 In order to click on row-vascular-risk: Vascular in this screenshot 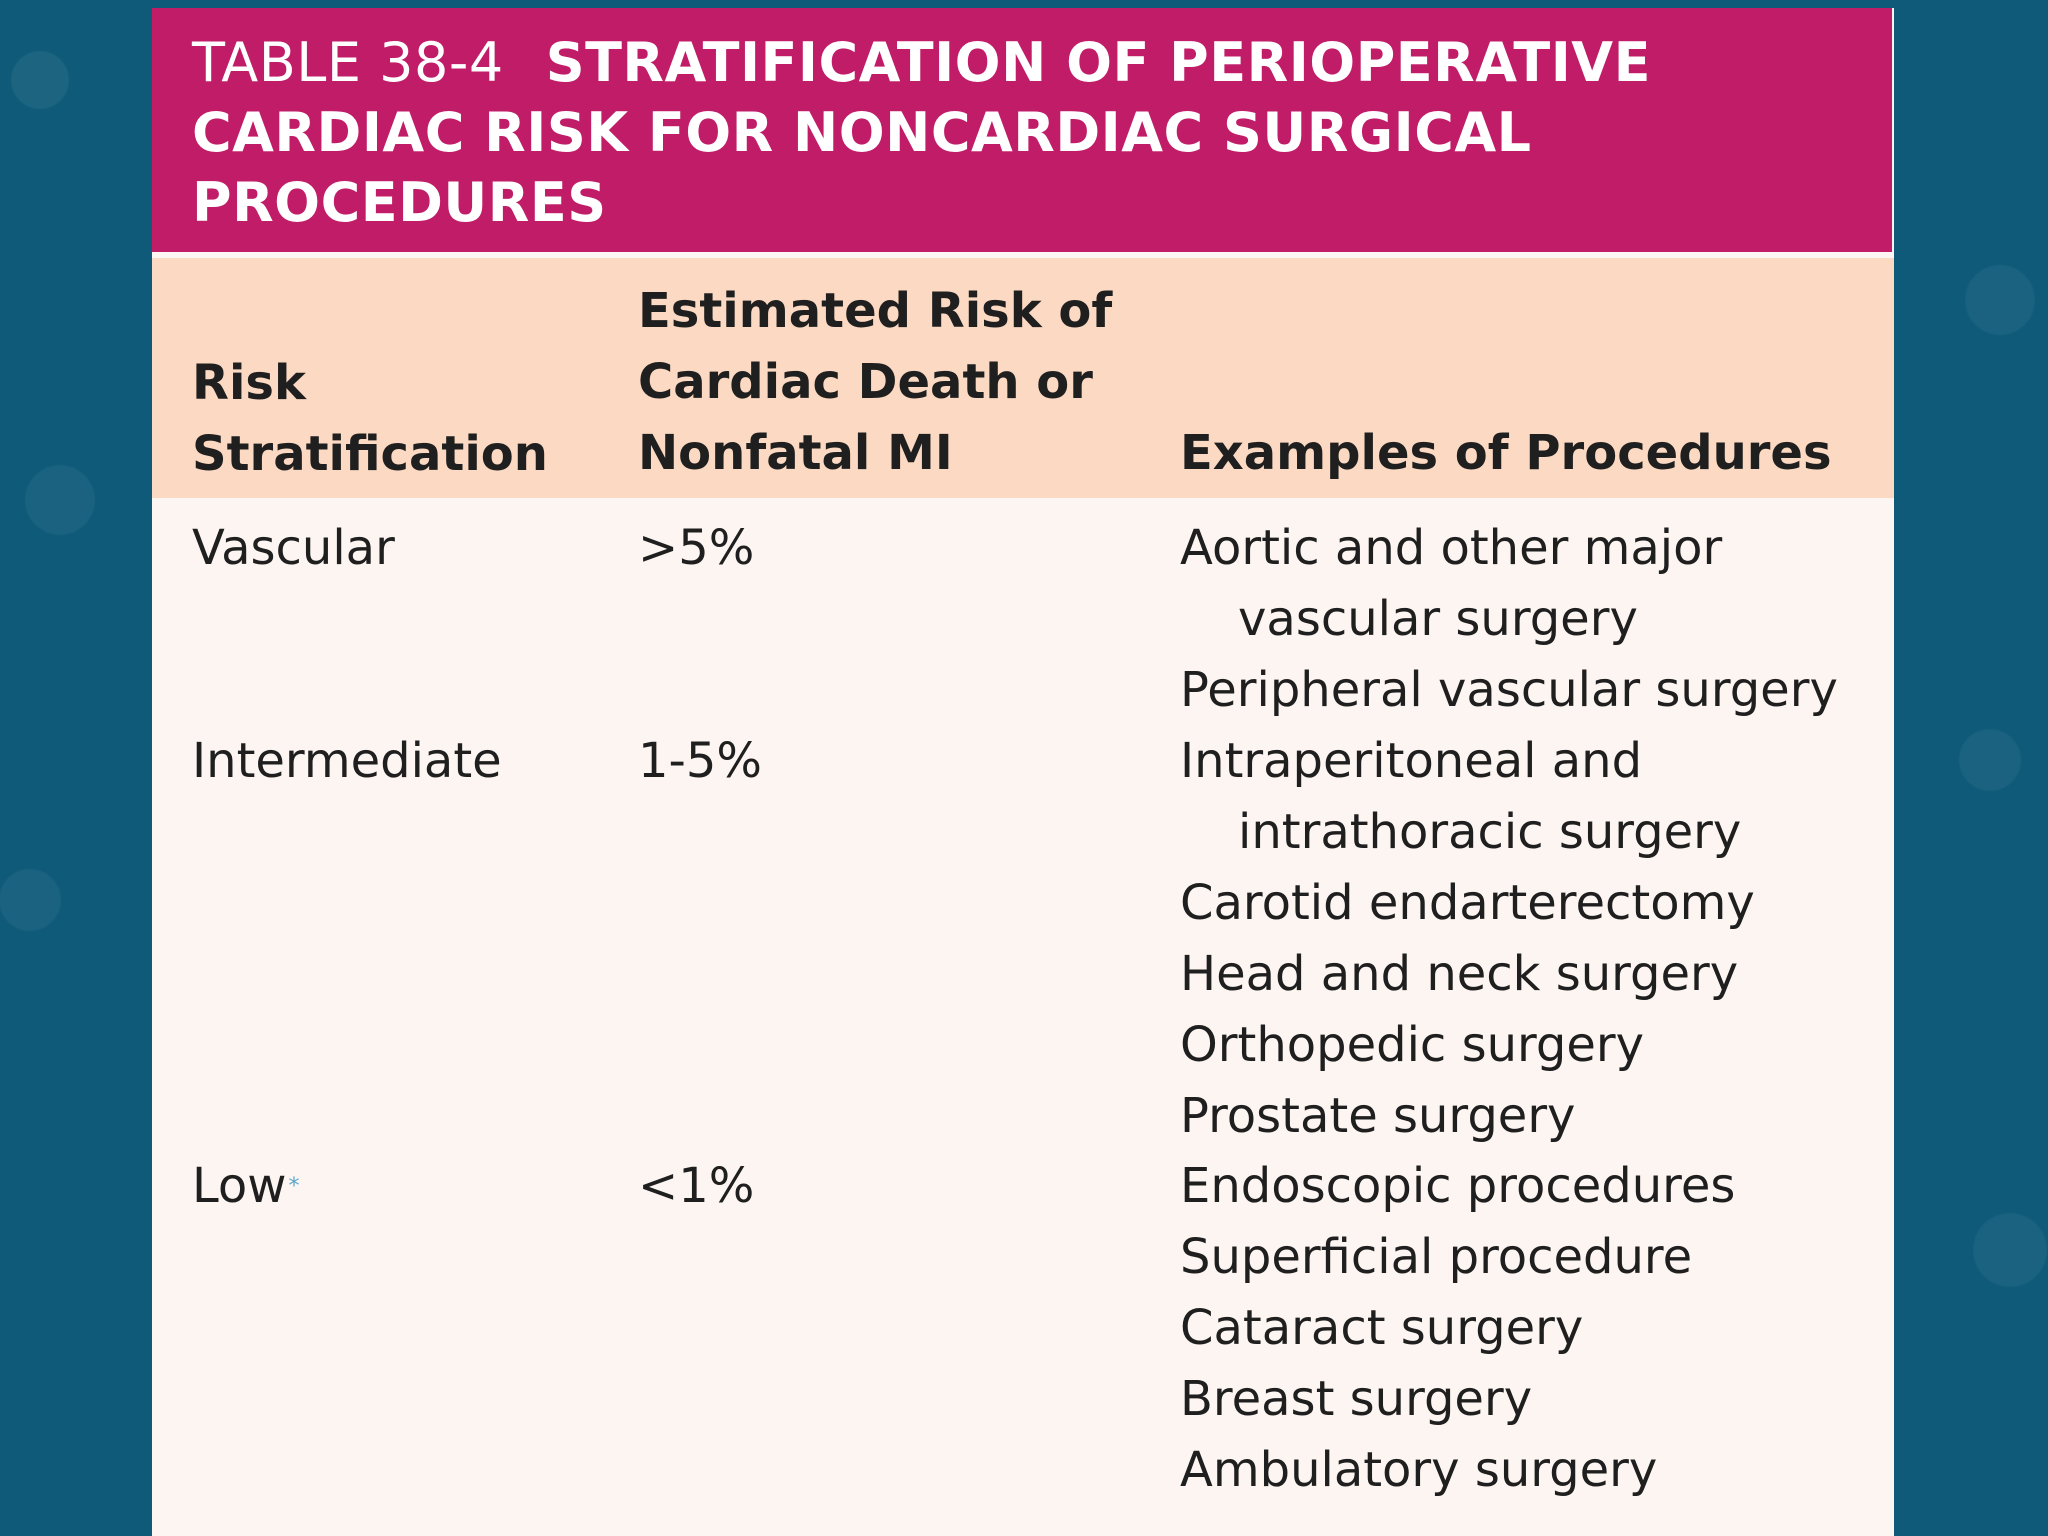, I will do `click(392, 548)`.